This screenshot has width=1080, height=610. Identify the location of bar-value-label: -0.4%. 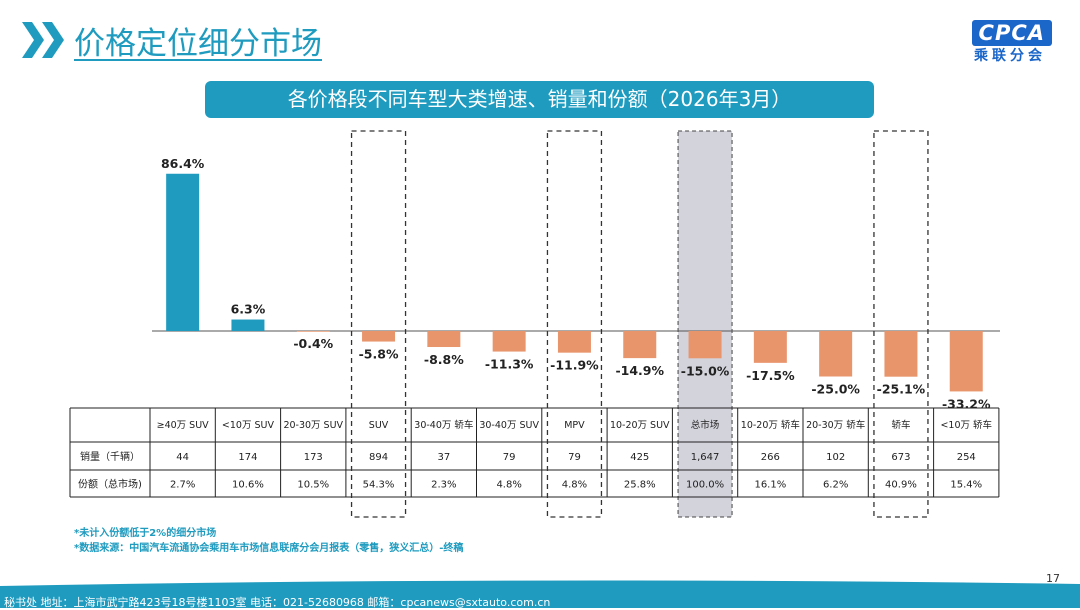
(313, 343).